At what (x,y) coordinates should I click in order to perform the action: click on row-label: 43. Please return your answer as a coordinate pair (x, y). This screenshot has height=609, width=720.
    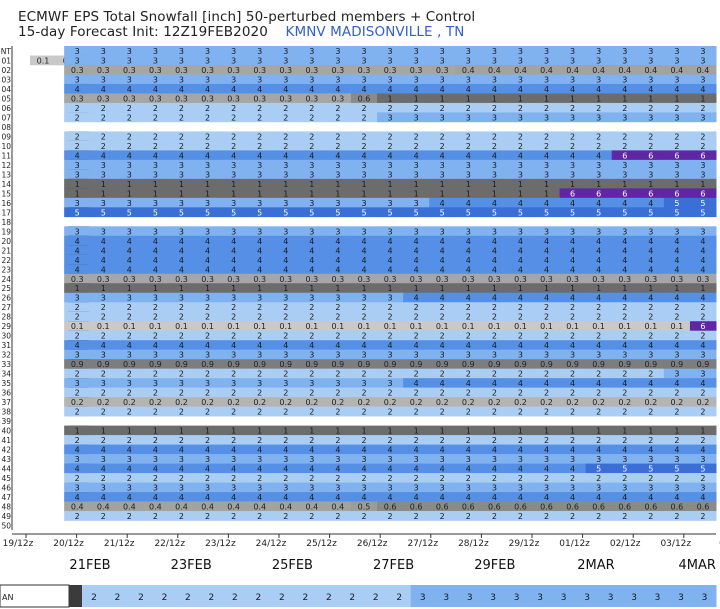
    Looking at the image, I should click on (6, 459).